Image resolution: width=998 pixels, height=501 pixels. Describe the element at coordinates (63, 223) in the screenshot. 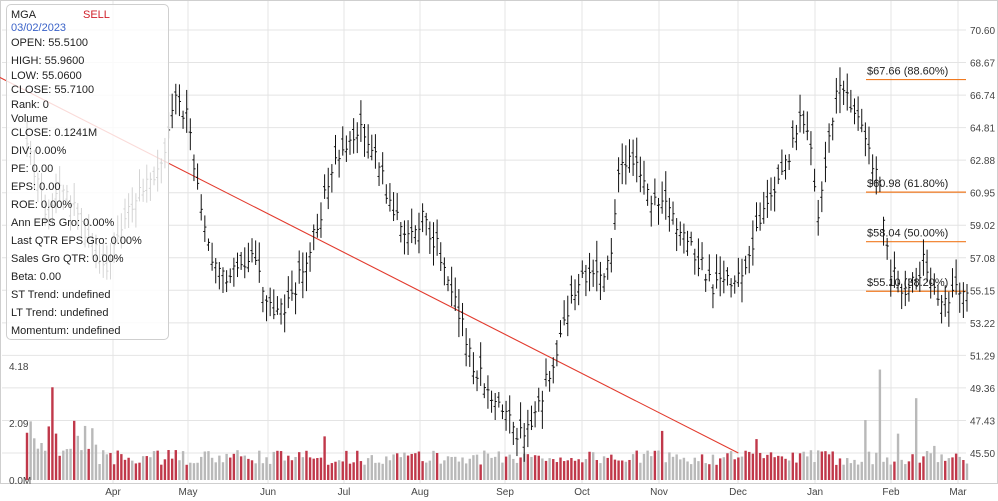

I see `ann-eps-gro-row: Ann EPS Gro: 0.00%` at that location.